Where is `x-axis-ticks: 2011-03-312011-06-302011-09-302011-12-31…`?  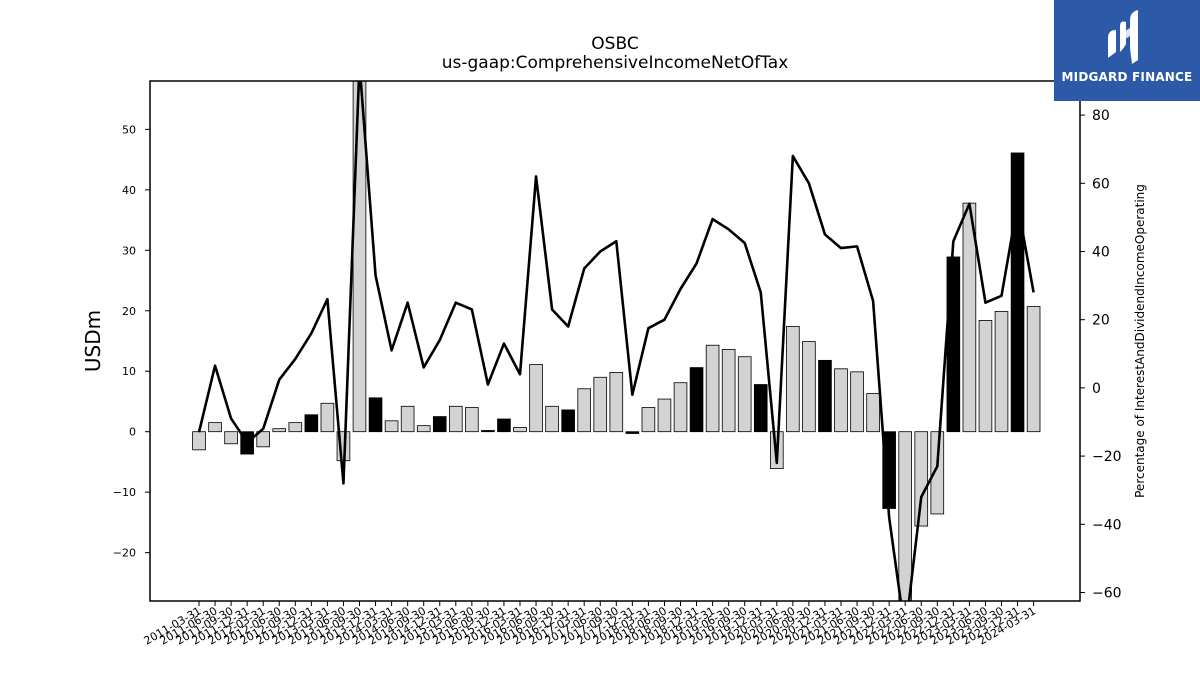 x-axis-ticks: 2011-03-312011-06-302011-09-302011-12-31… is located at coordinates (590, 624).